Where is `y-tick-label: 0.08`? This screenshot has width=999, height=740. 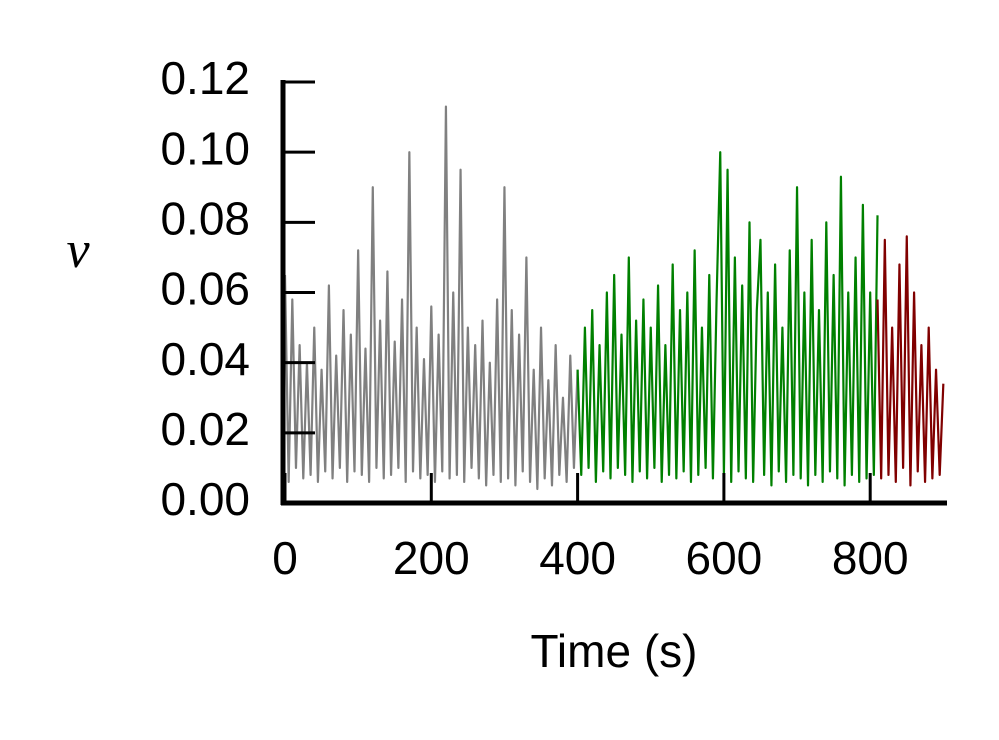
y-tick-label: 0.08 is located at coordinates (205, 218).